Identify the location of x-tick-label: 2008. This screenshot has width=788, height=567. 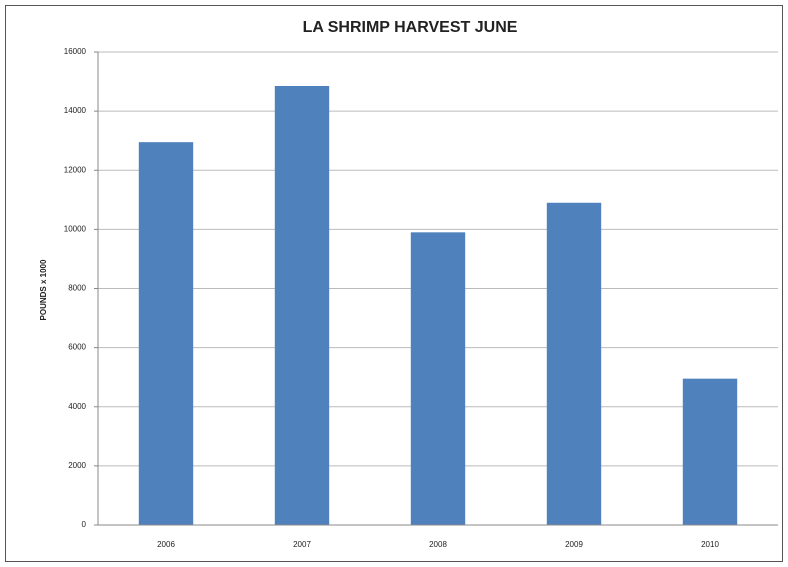
(438, 544).